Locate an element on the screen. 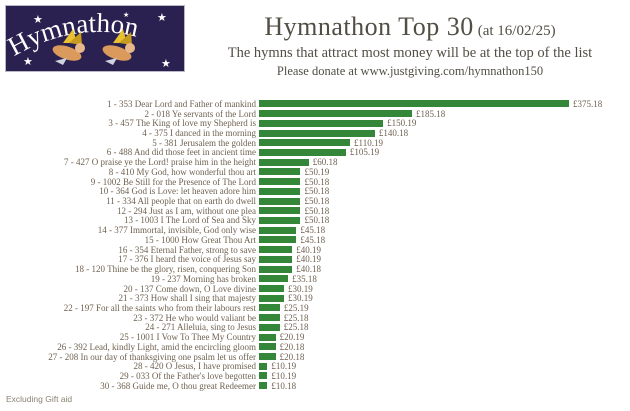 The height and width of the screenshot is (411, 630). chart-row: 15 - 1000 How Great Thou Art £45.18 is located at coordinates (315, 240).